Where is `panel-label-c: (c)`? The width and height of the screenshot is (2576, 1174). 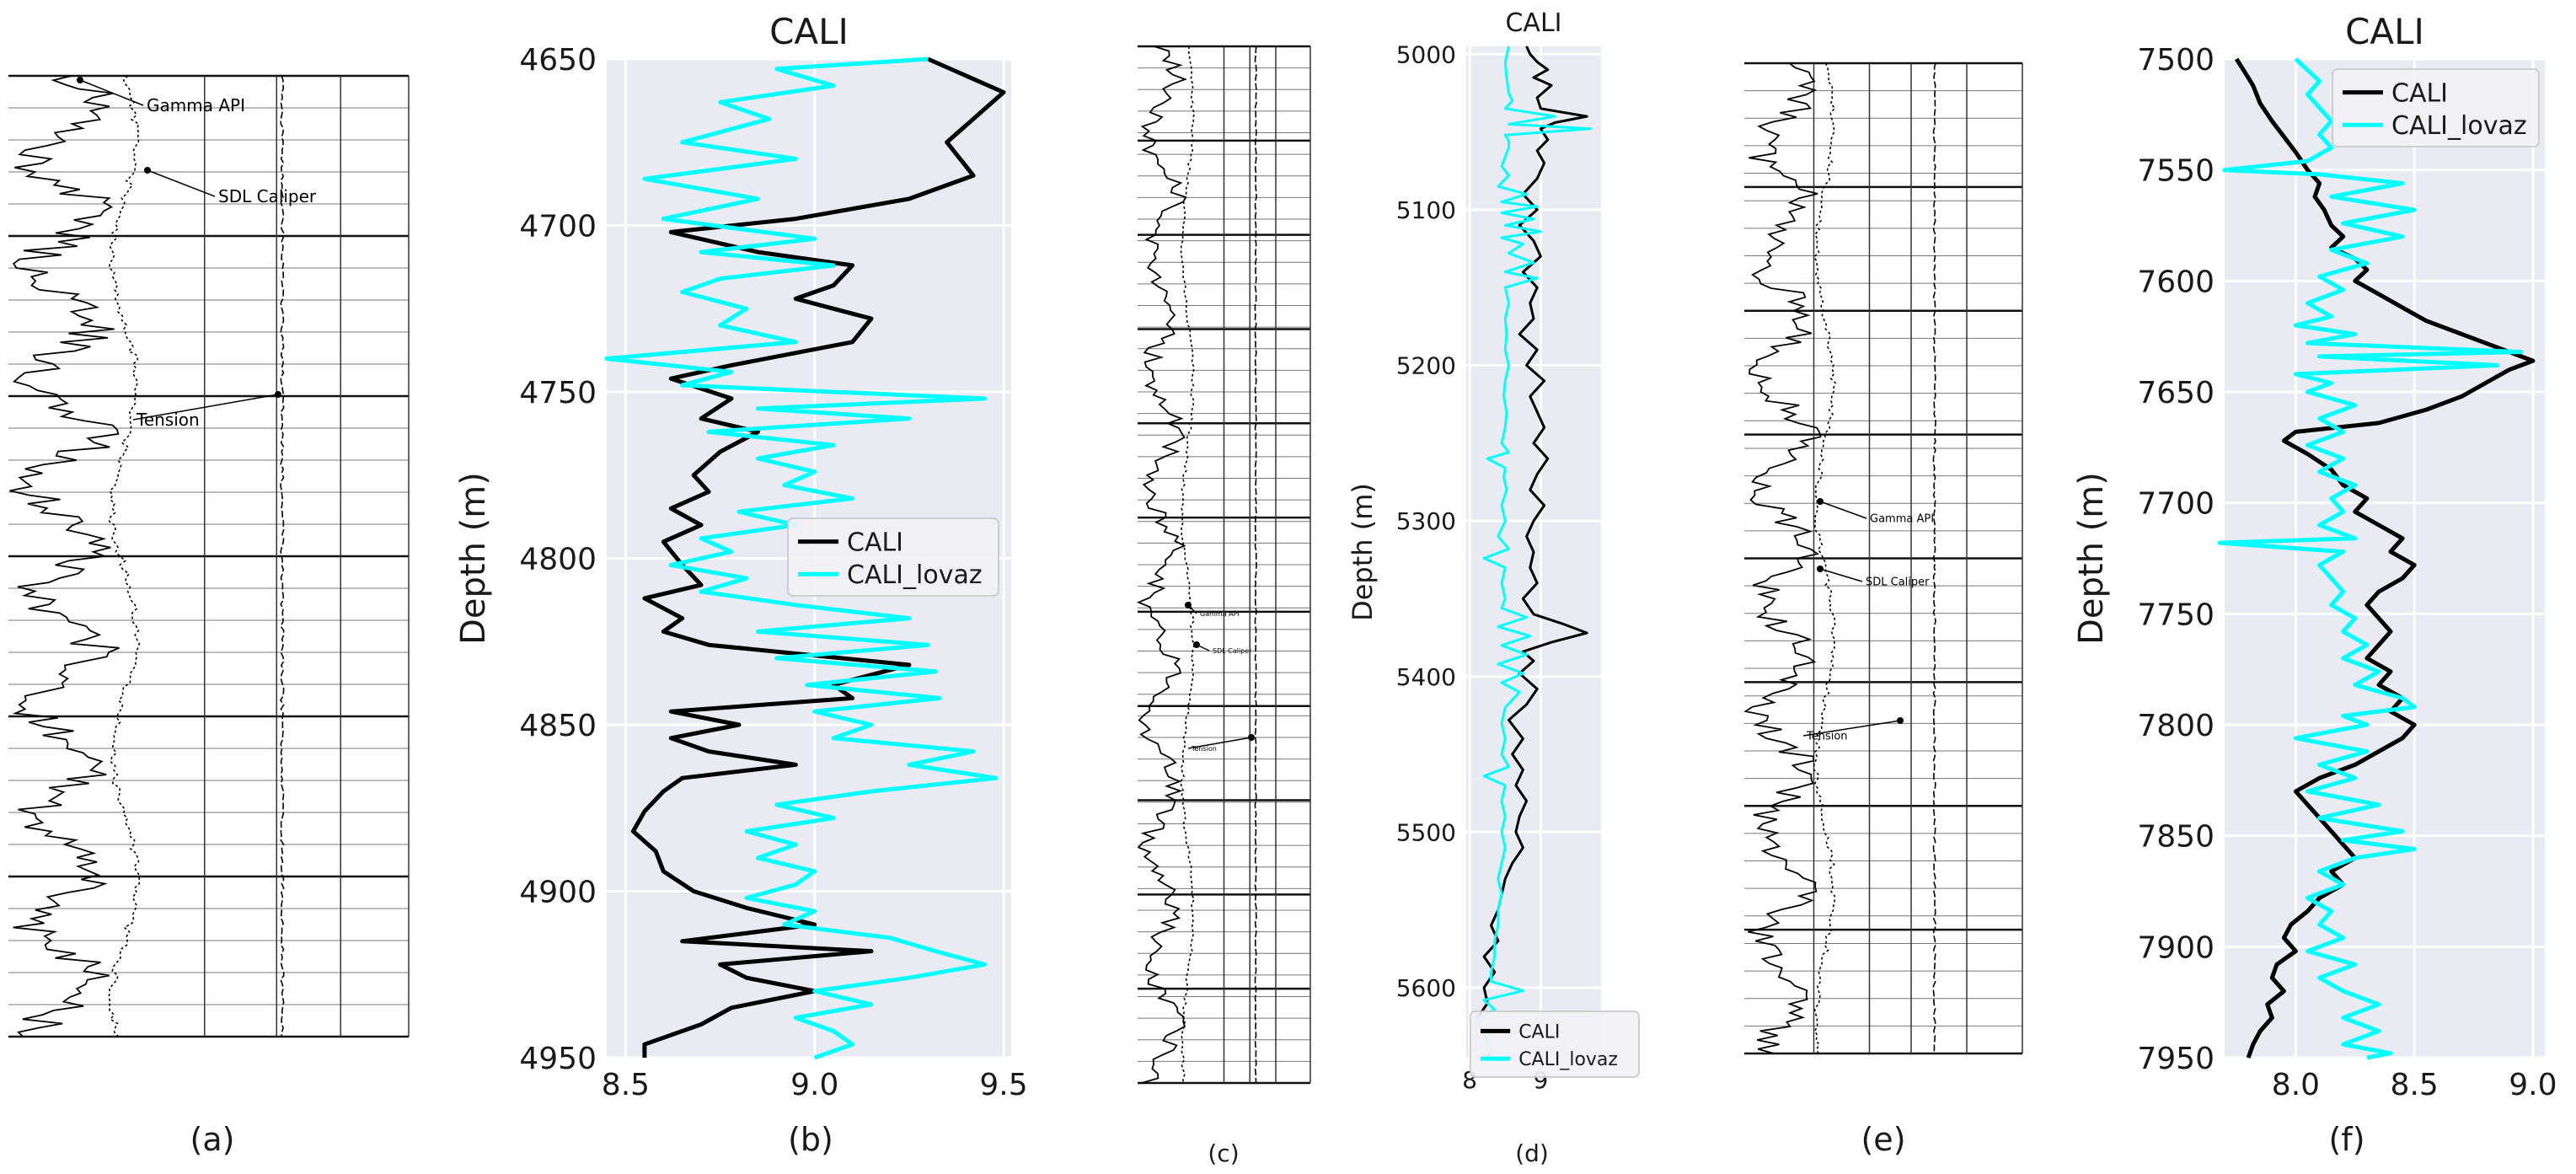 panel-label-c: (c) is located at coordinates (1223, 1153).